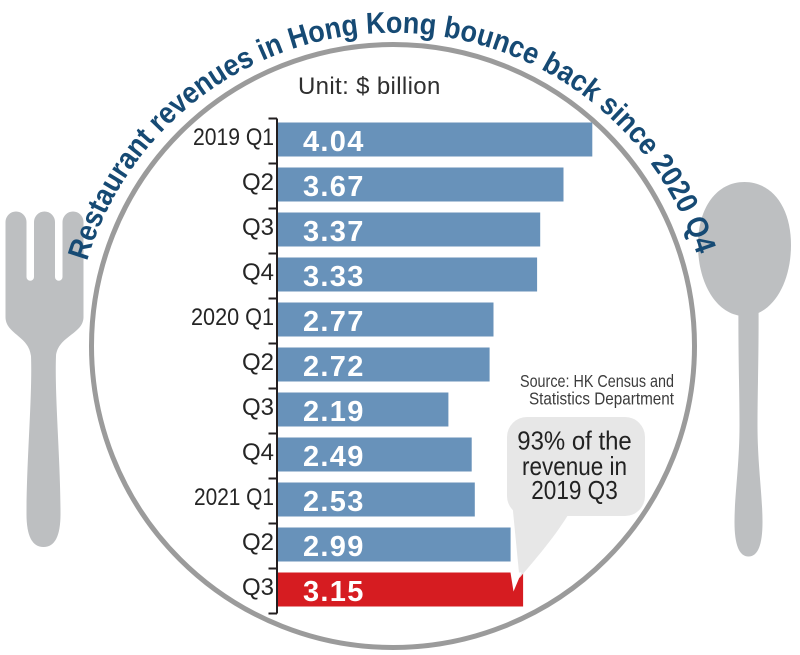  I want to click on svg-text: 2.49, so click(334, 457).